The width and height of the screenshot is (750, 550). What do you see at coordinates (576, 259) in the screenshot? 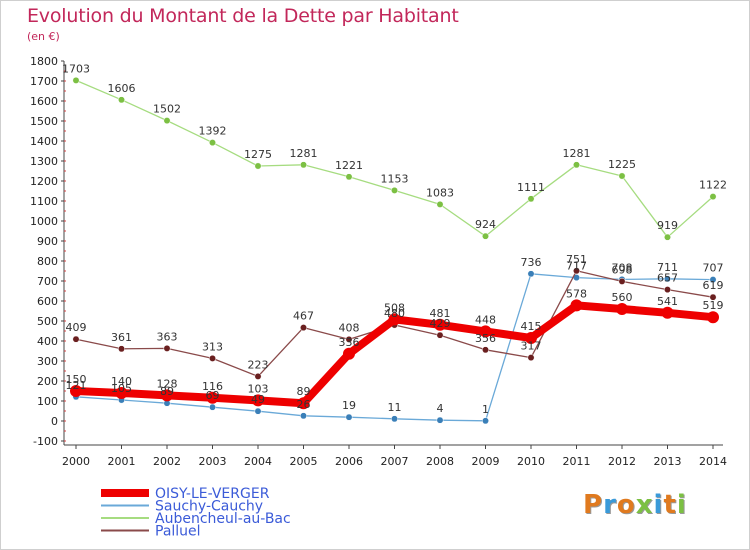
I see `data-label-palluel: 751` at bounding box center [576, 259].